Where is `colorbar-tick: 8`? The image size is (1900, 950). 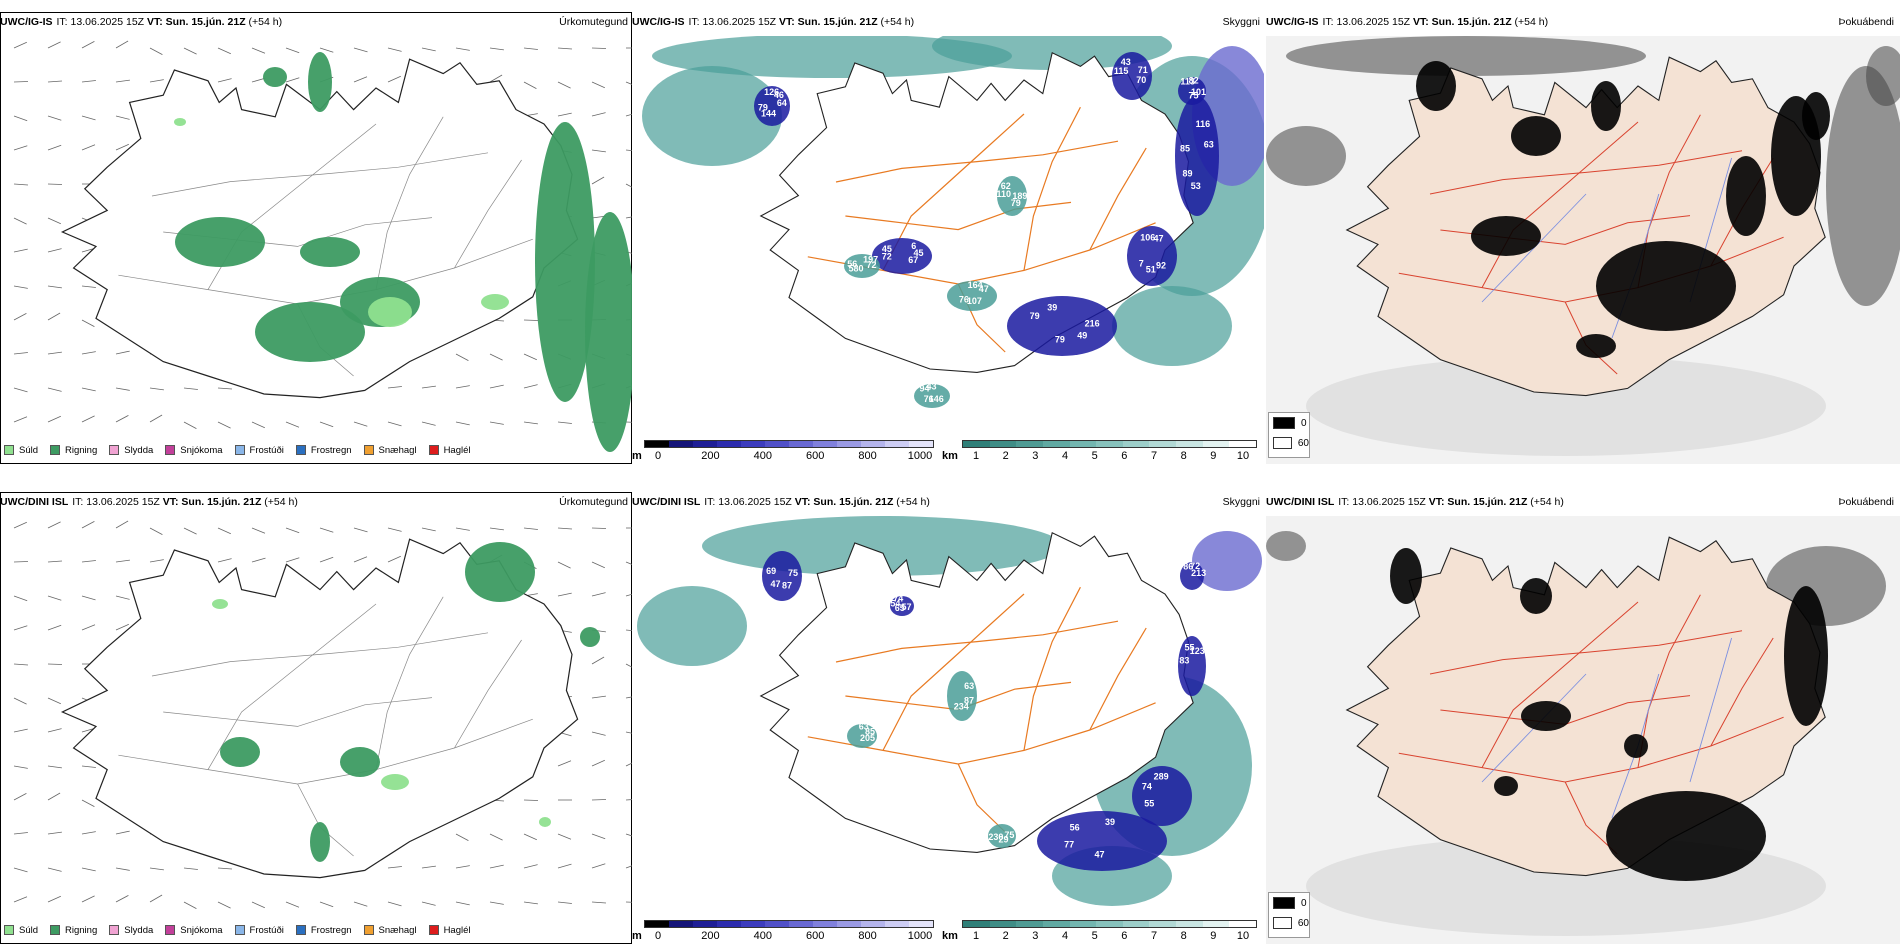 colorbar-tick: 8 is located at coordinates (1183, 456).